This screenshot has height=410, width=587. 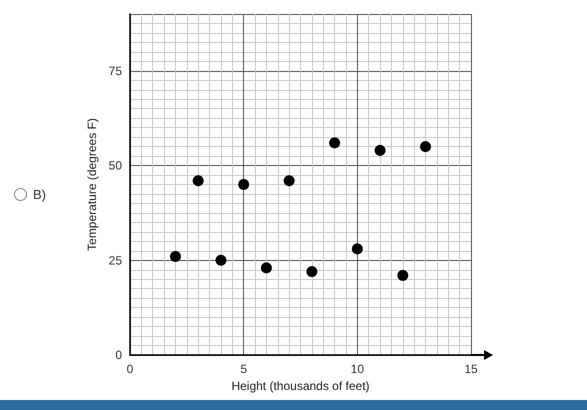 What do you see at coordinates (244, 369) in the screenshot?
I see `x-tick-label: 5` at bounding box center [244, 369].